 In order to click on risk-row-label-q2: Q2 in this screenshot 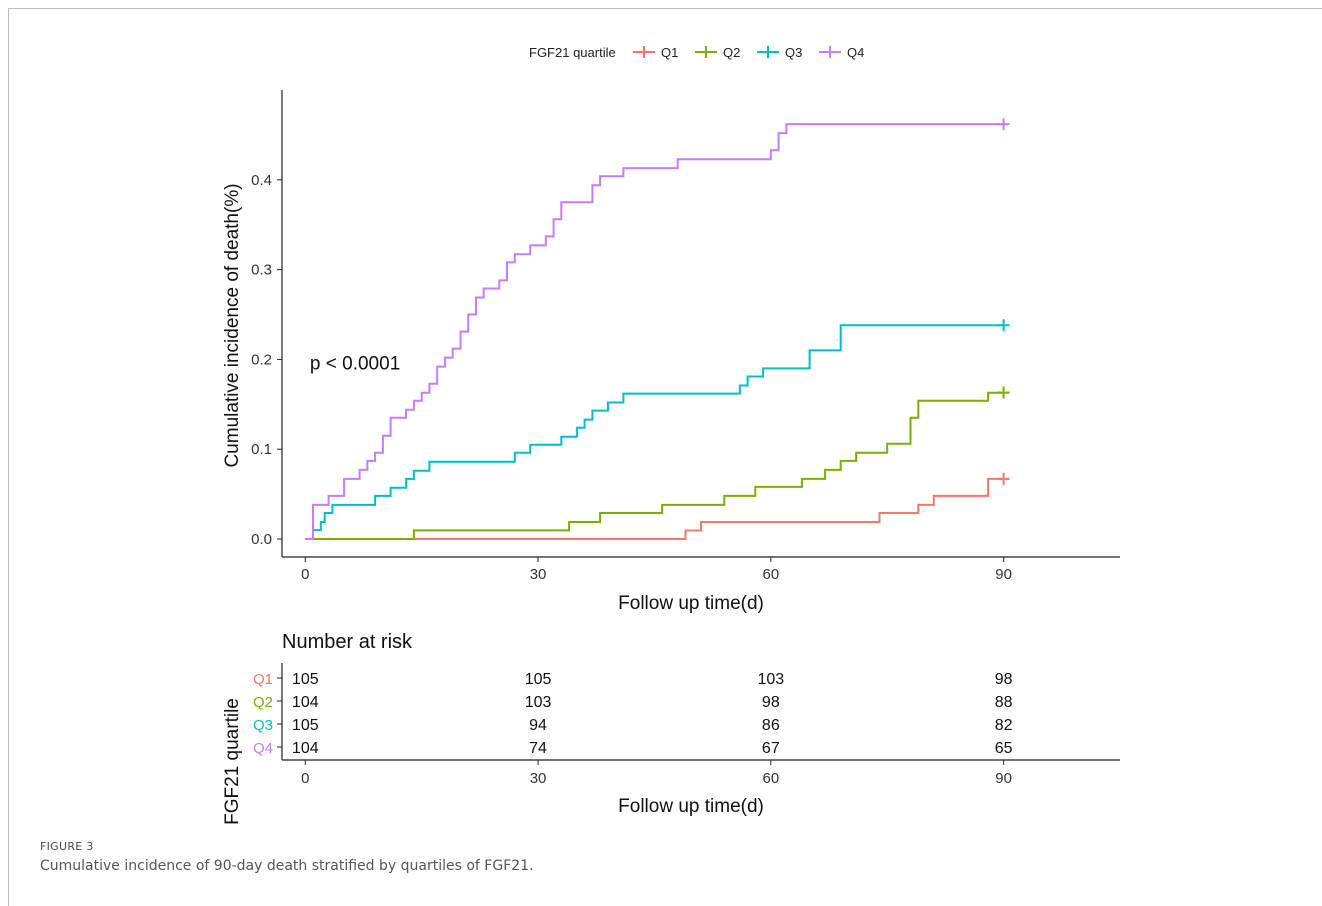, I will do `click(263, 702)`.